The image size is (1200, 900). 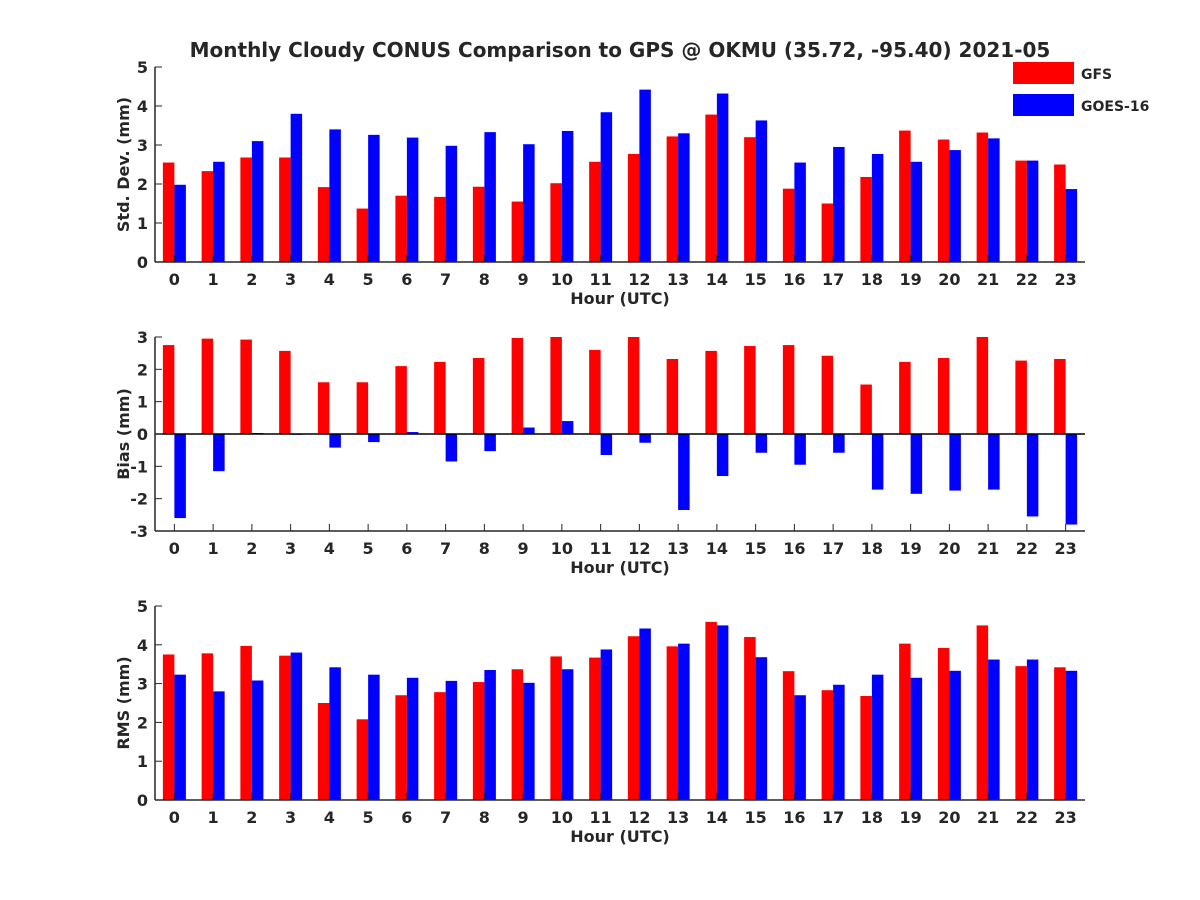 What do you see at coordinates (678, 817) in the screenshot?
I see `rms-x-tick-label: 13` at bounding box center [678, 817].